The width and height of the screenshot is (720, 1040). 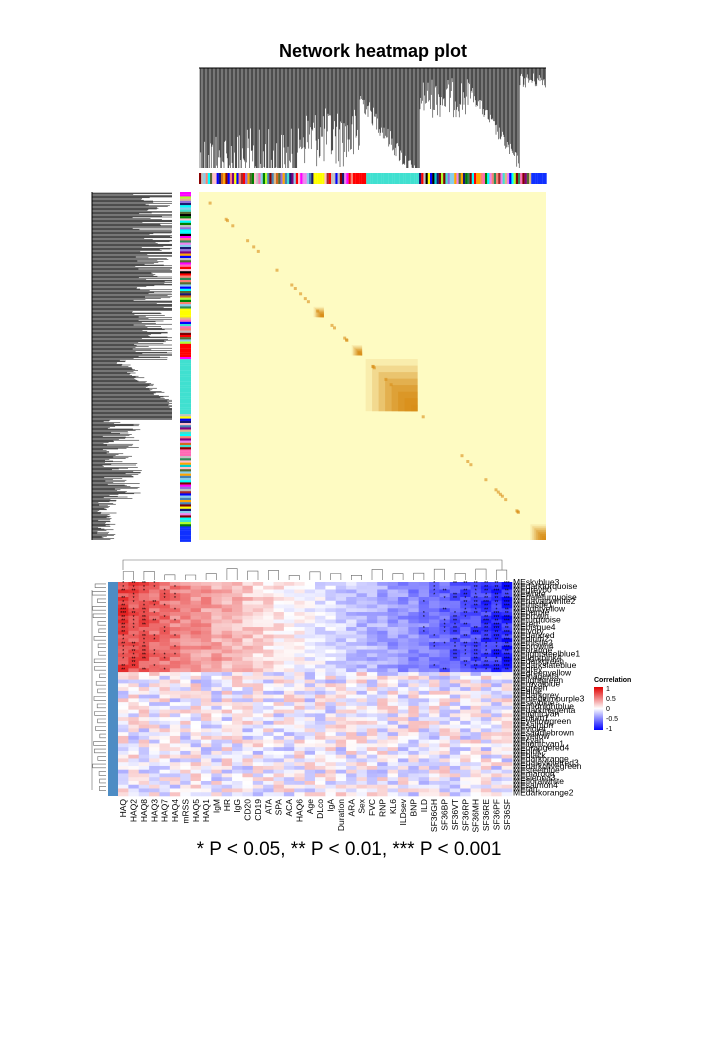 What do you see at coordinates (102, 653) in the screenshot?
I see `dendrogram-branch` at bounding box center [102, 653].